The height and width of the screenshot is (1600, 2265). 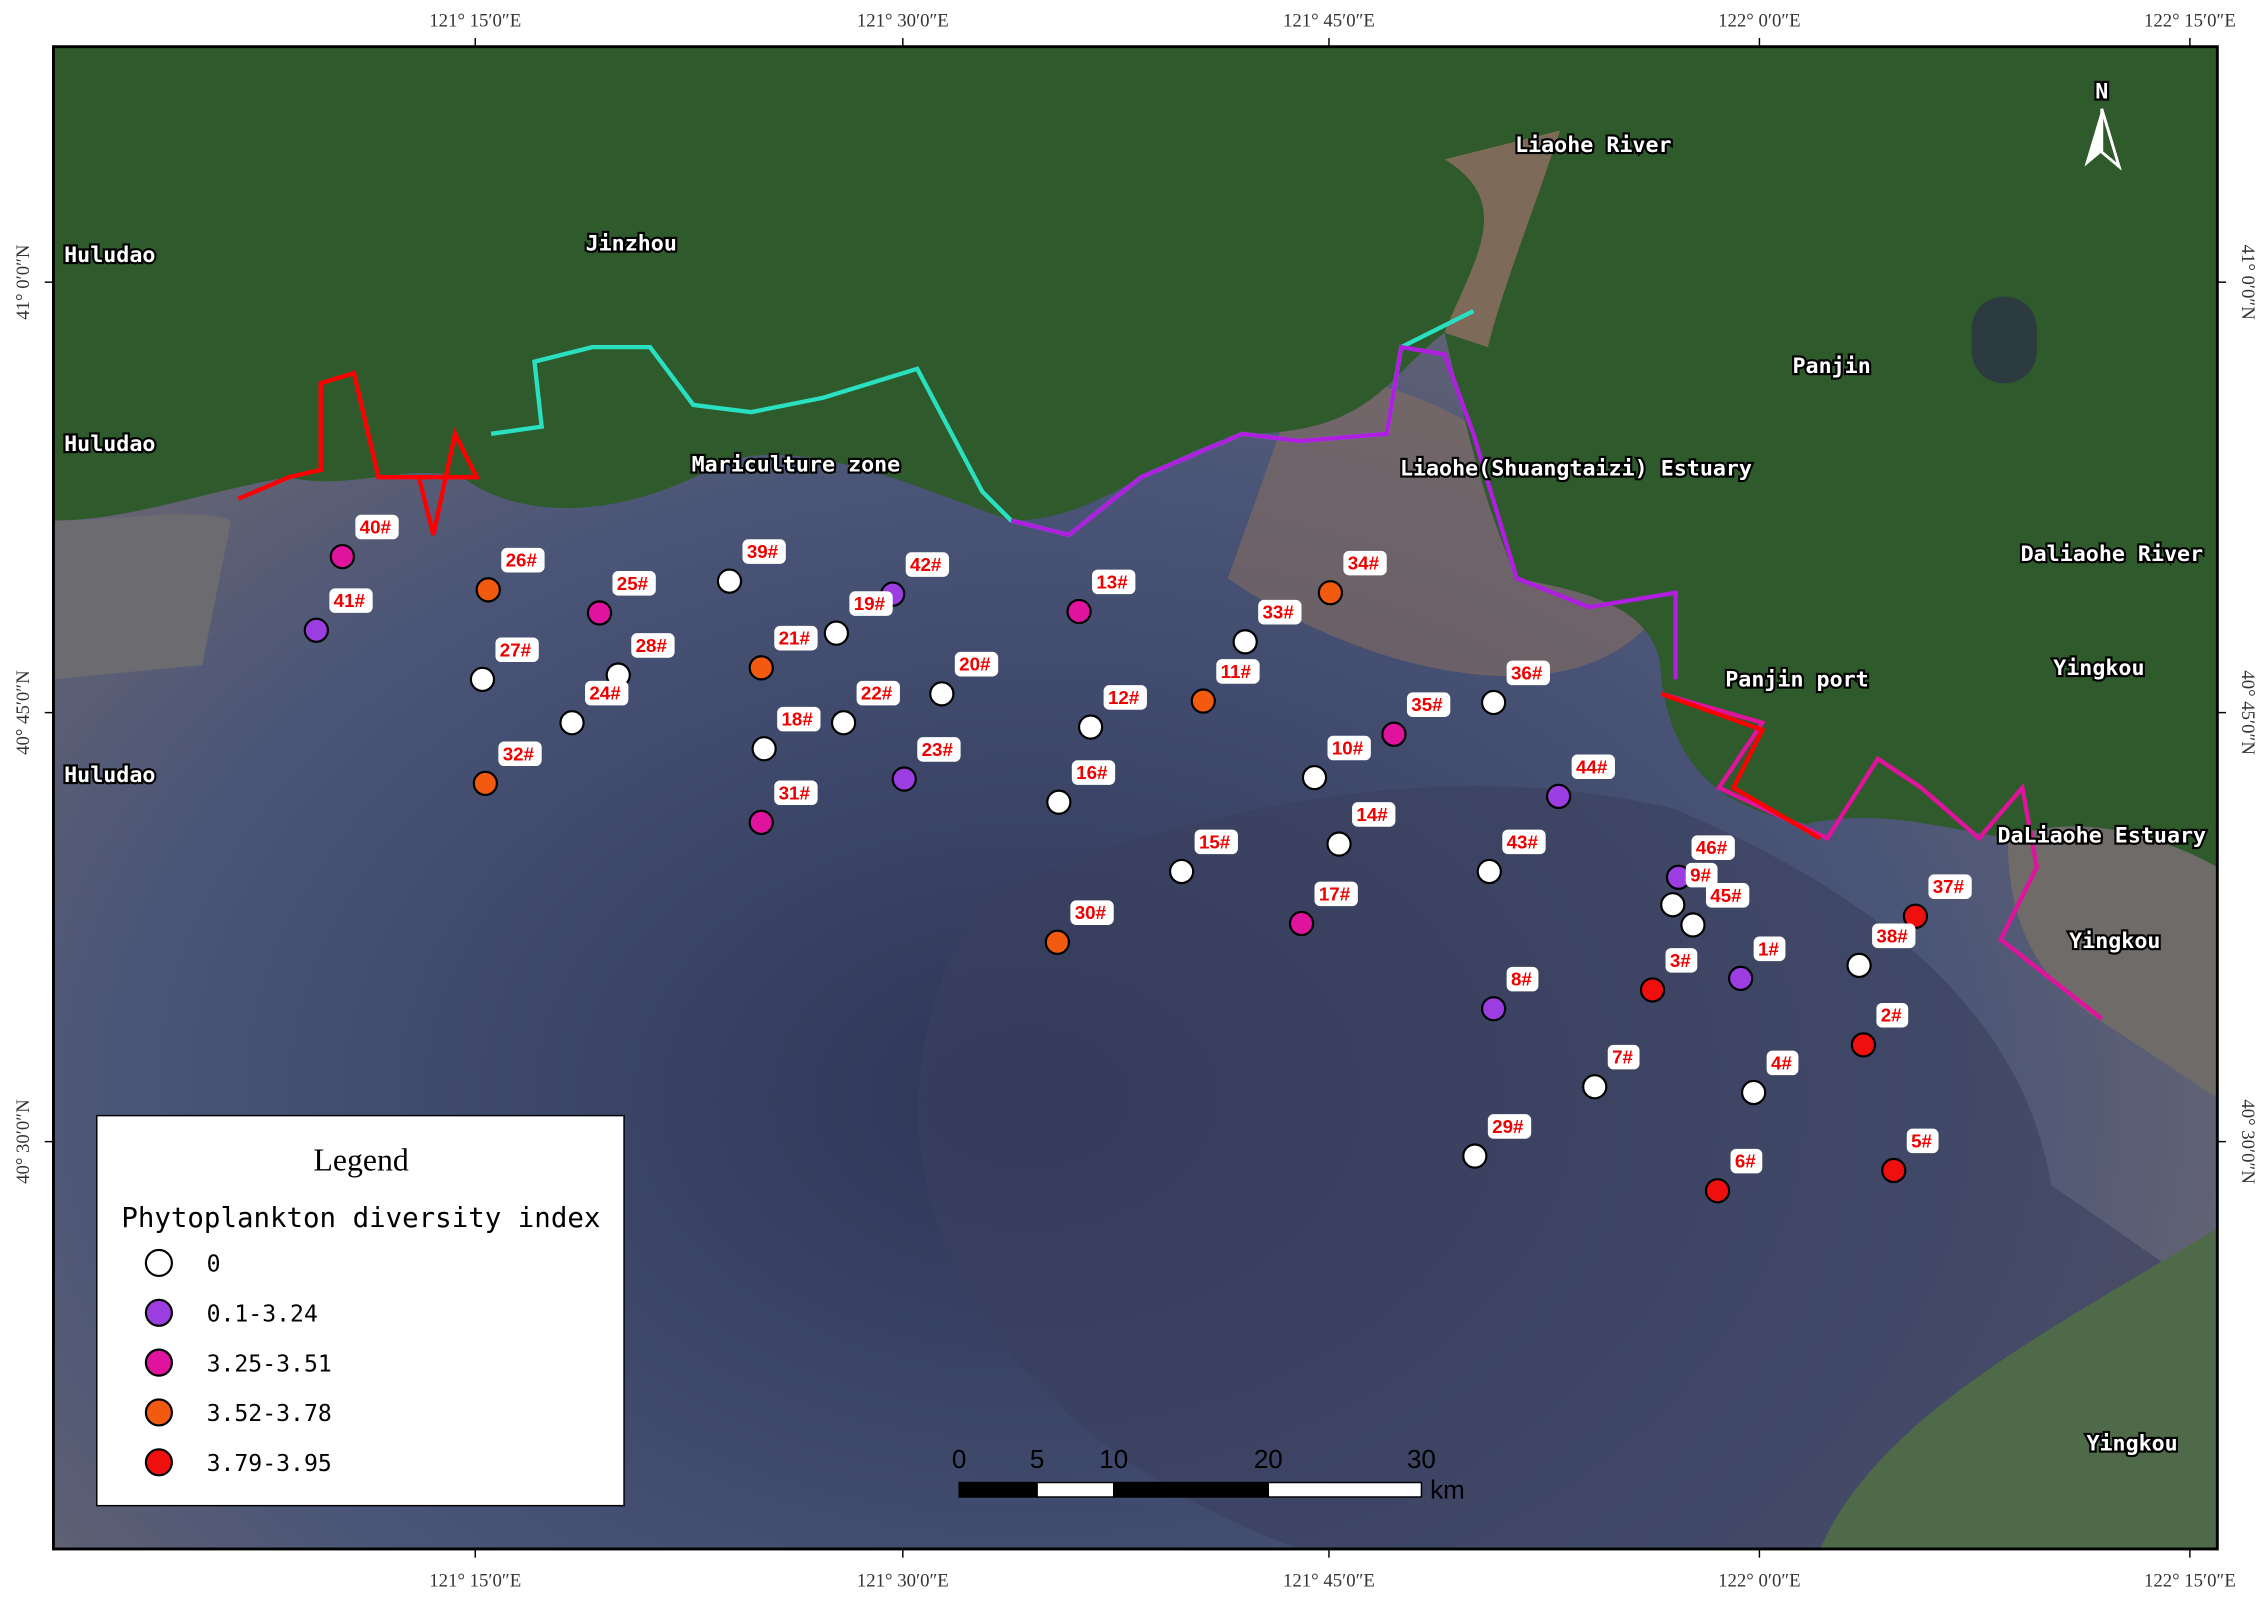 I want to click on station-label: 23#, so click(x=938, y=749).